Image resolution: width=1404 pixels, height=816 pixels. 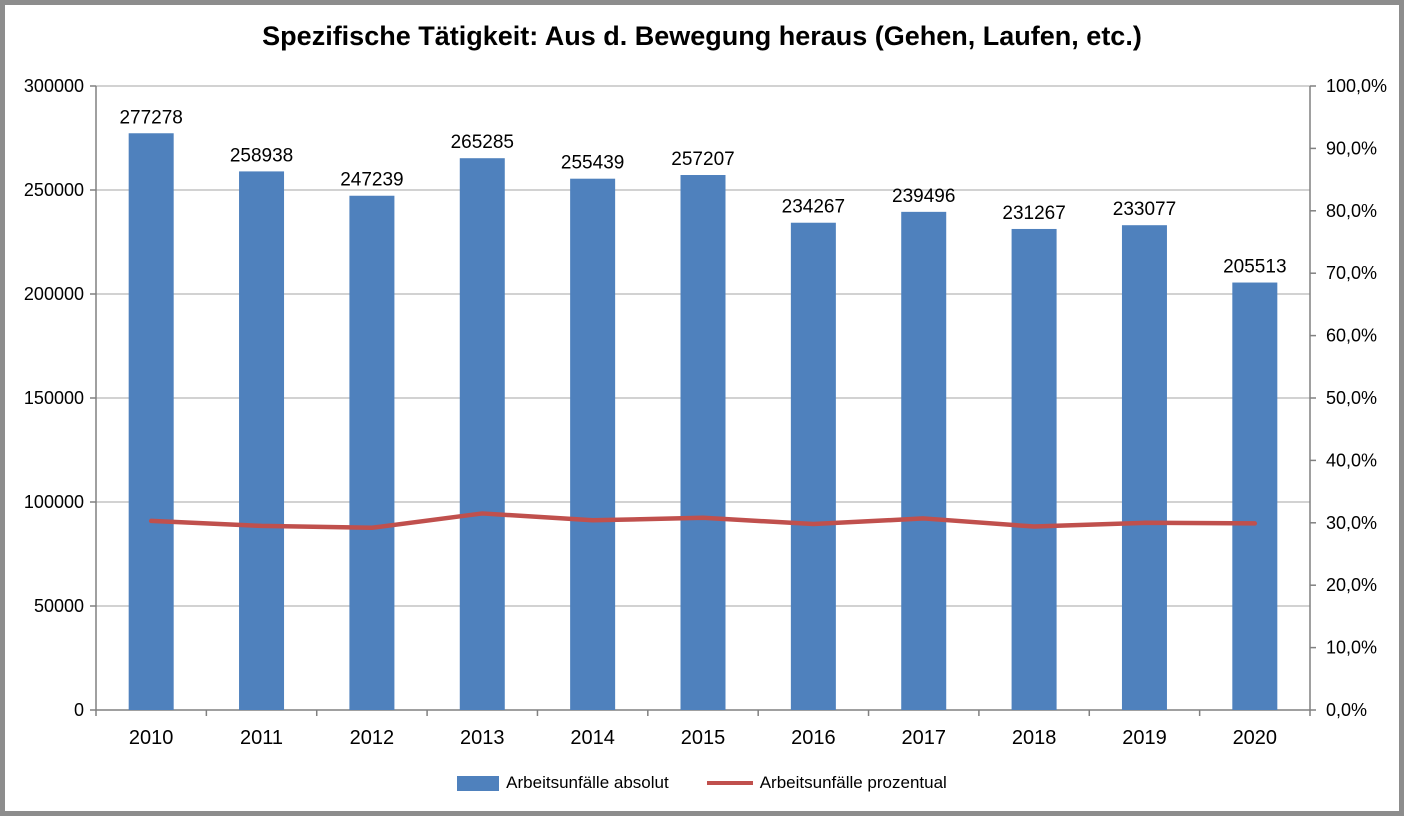 What do you see at coordinates (478, 783) in the screenshot?
I see `legend-bar-swatch` at bounding box center [478, 783].